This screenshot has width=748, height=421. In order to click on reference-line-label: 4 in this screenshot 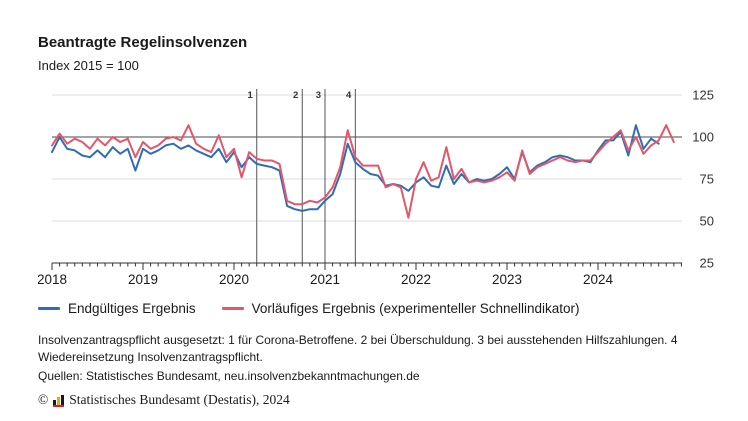, I will do `click(349, 95)`.